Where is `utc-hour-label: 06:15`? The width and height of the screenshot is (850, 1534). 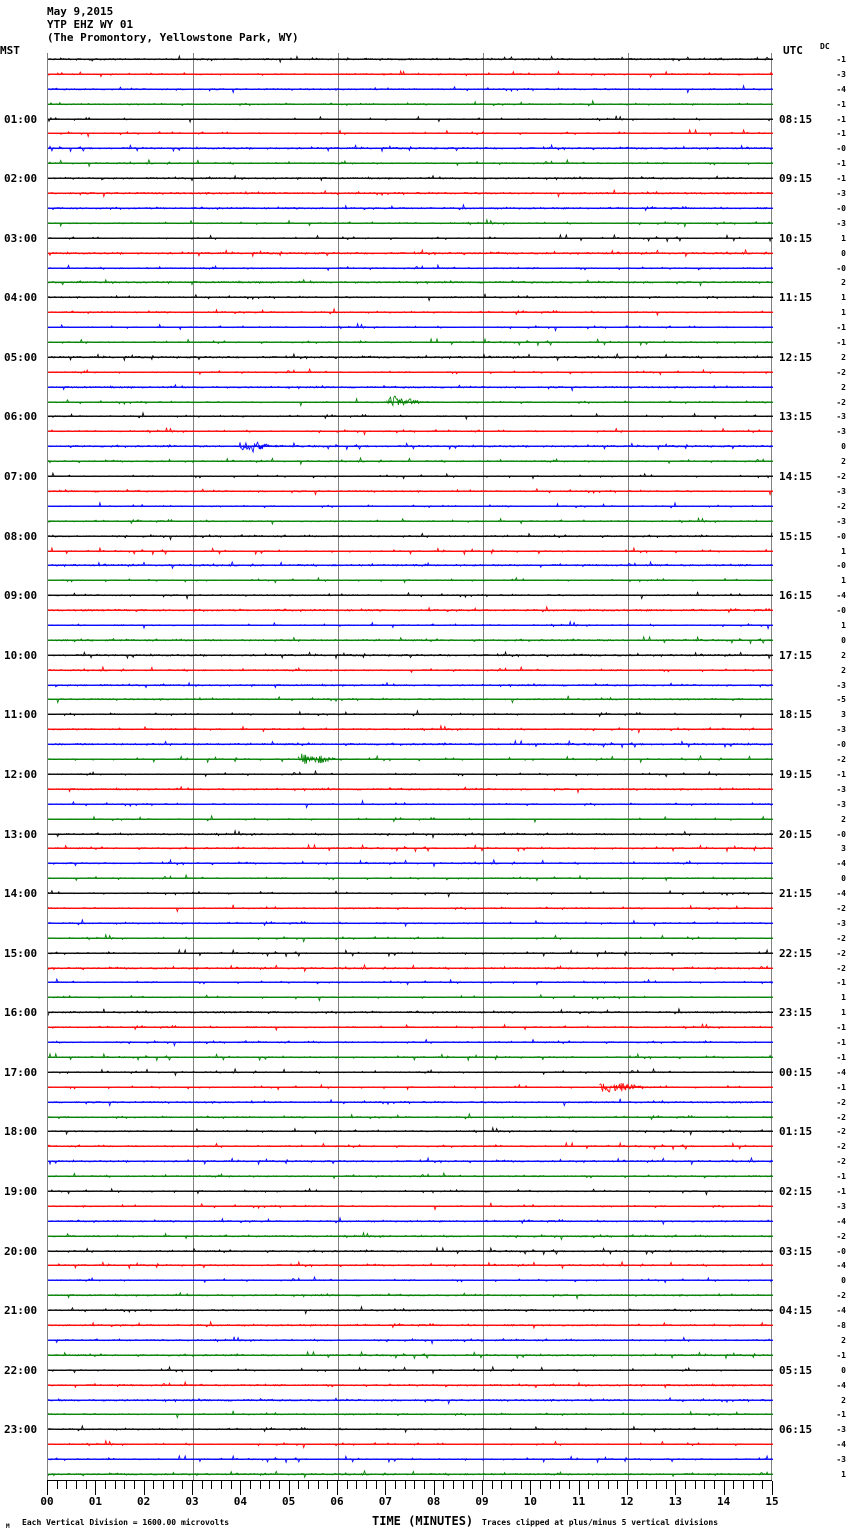
utc-hour-label: 06:15 is located at coordinates (796, 1430).